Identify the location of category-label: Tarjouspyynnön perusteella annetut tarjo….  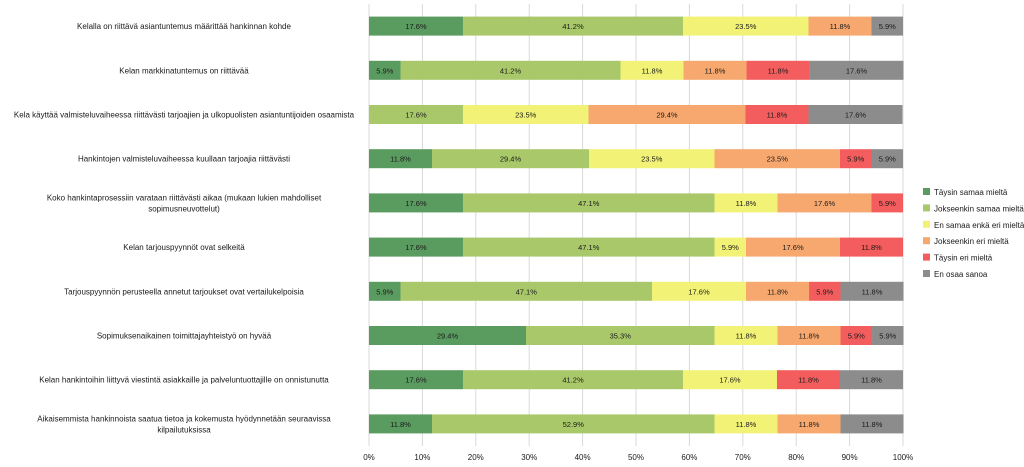
(184, 291).